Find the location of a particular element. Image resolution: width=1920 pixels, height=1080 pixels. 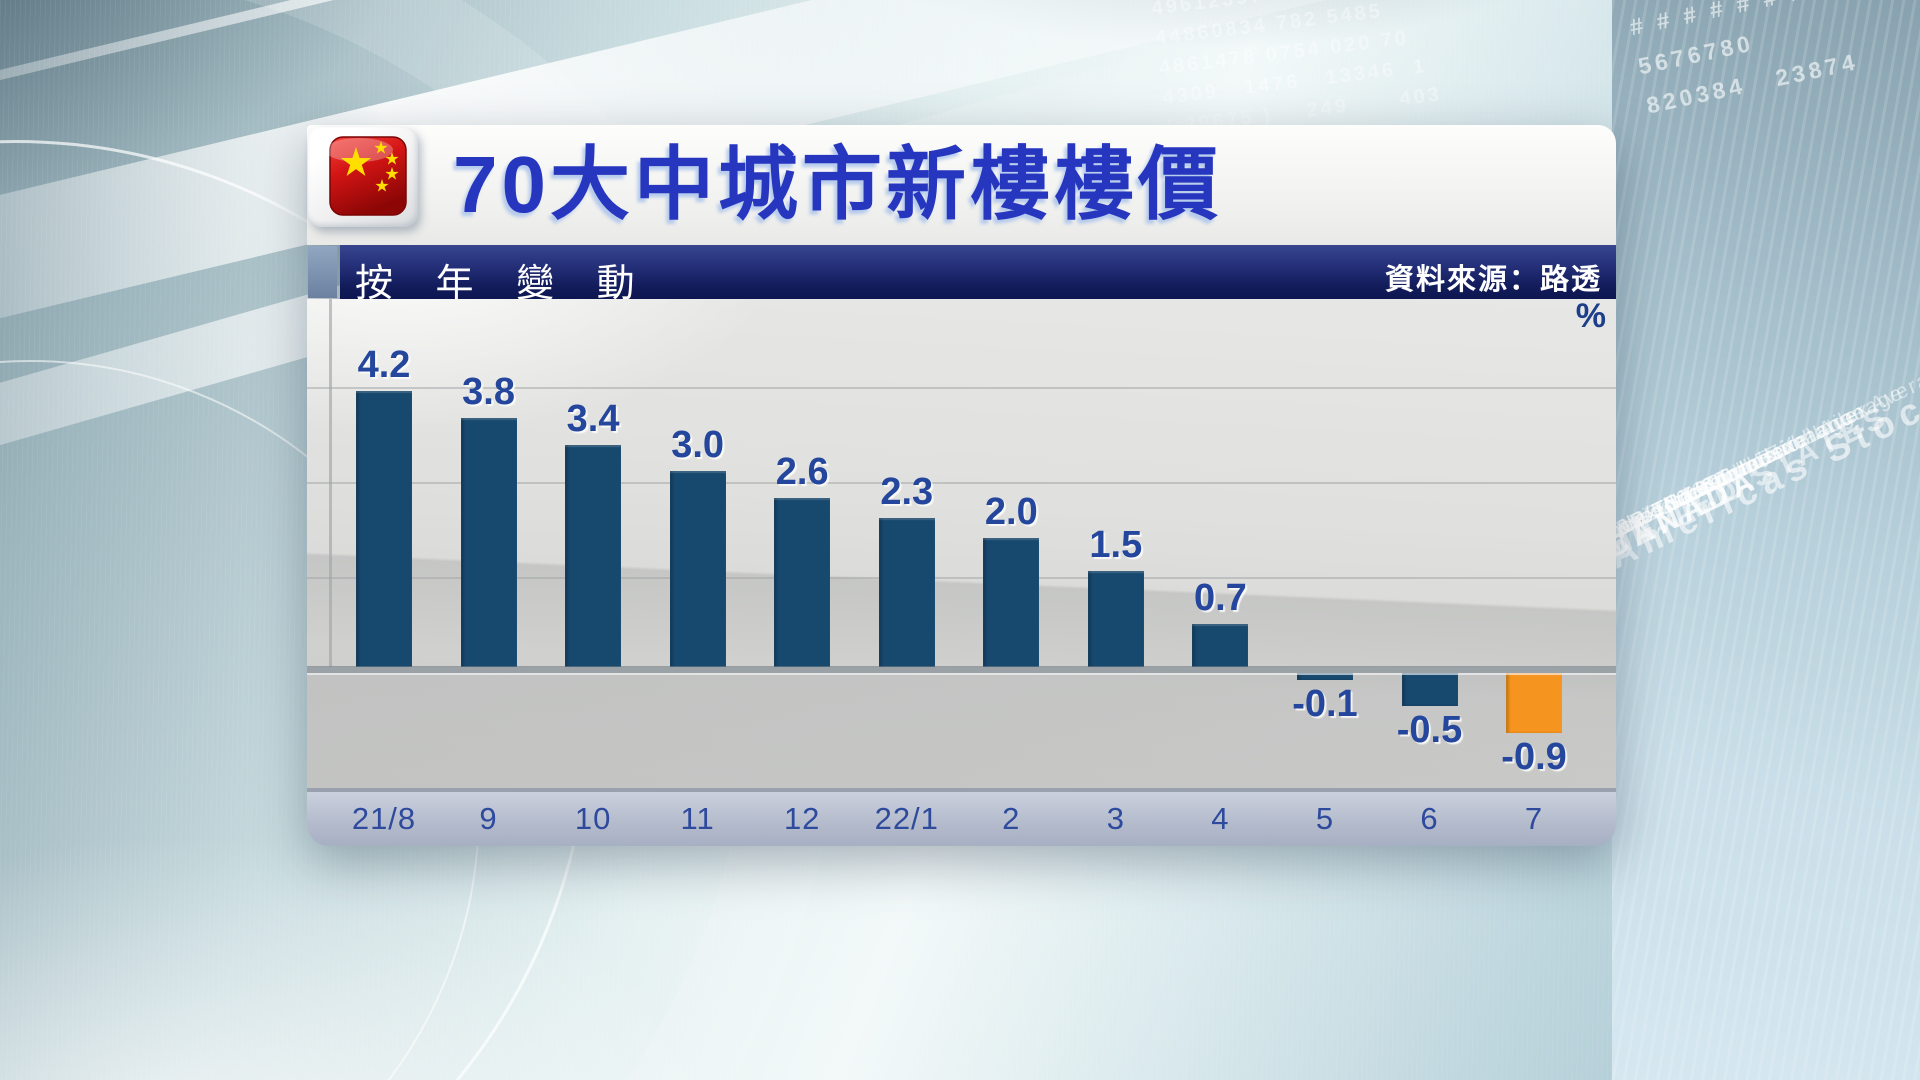

bar-value-label: -0.5 is located at coordinates (1429, 730).